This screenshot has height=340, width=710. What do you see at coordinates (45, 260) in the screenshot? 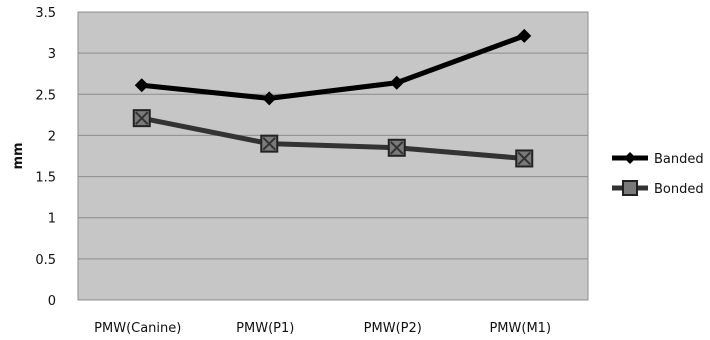
I see `y-tick-label: 0.5` at bounding box center [45, 260].